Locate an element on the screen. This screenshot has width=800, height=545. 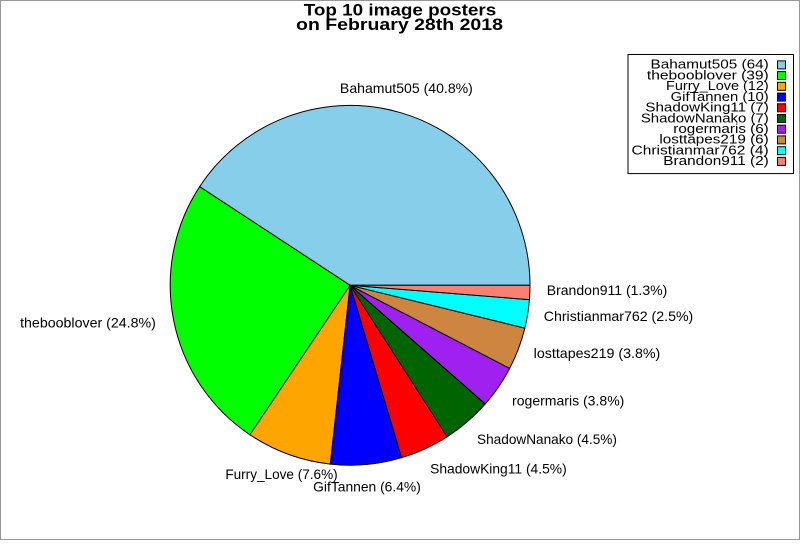
svg-text: Furry_Love (7.6%) is located at coordinates (281, 474).